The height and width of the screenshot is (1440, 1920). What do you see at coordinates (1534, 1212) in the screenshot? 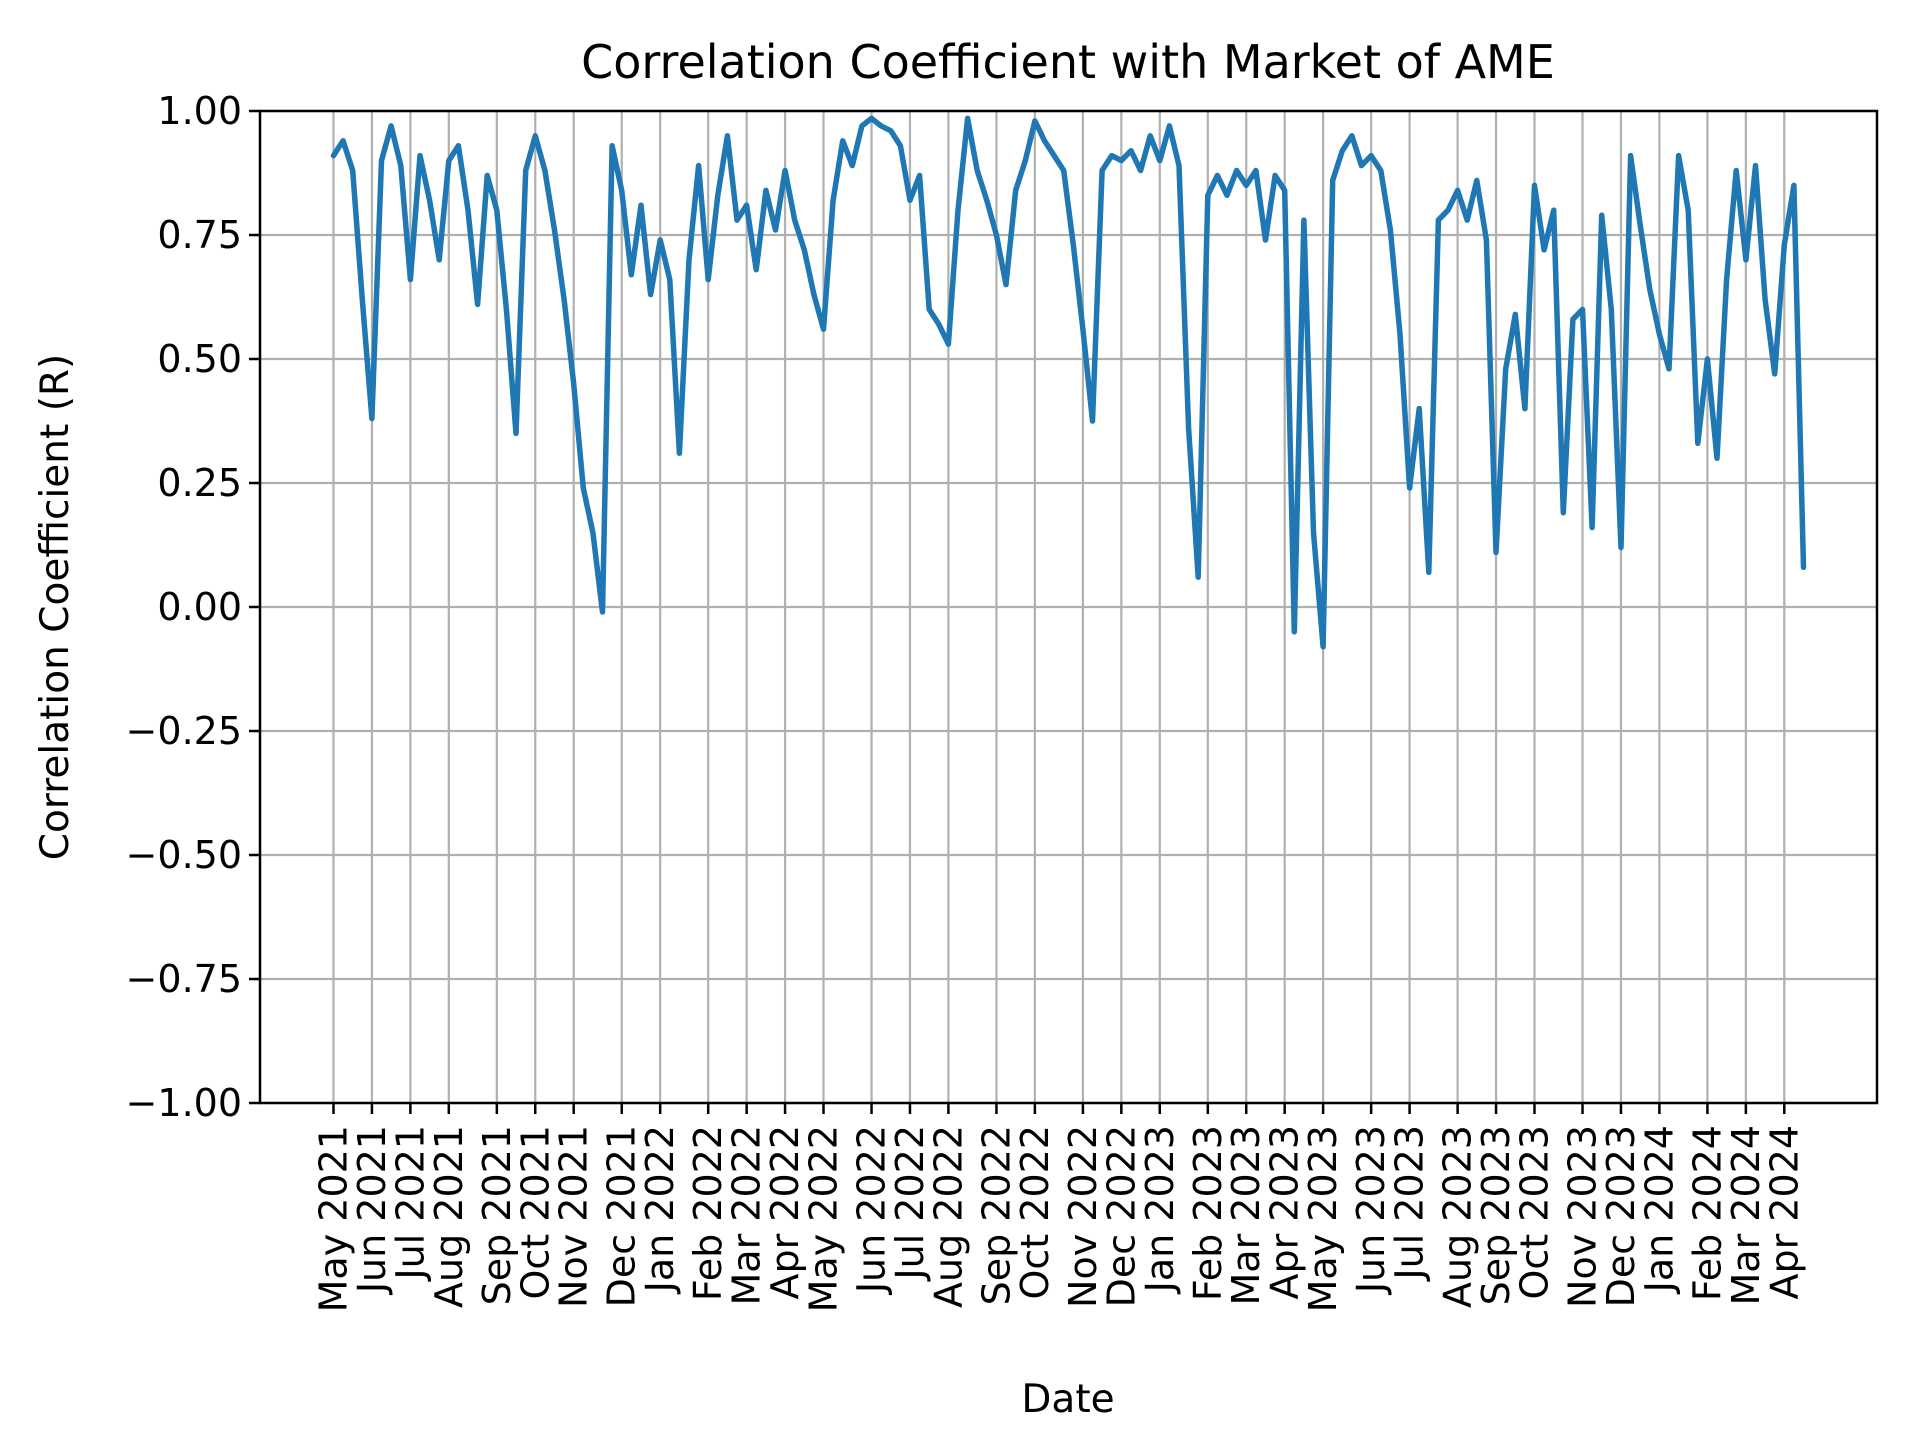
I see `x-tick-label: Oct 2023` at bounding box center [1534, 1212].